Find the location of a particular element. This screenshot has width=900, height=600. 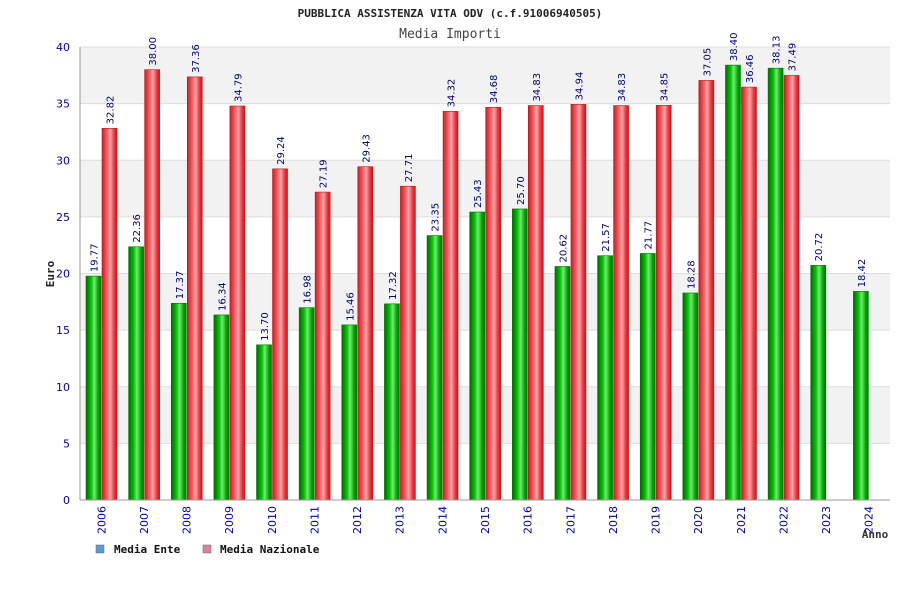

x-tick-label: 2008 is located at coordinates (187, 520).